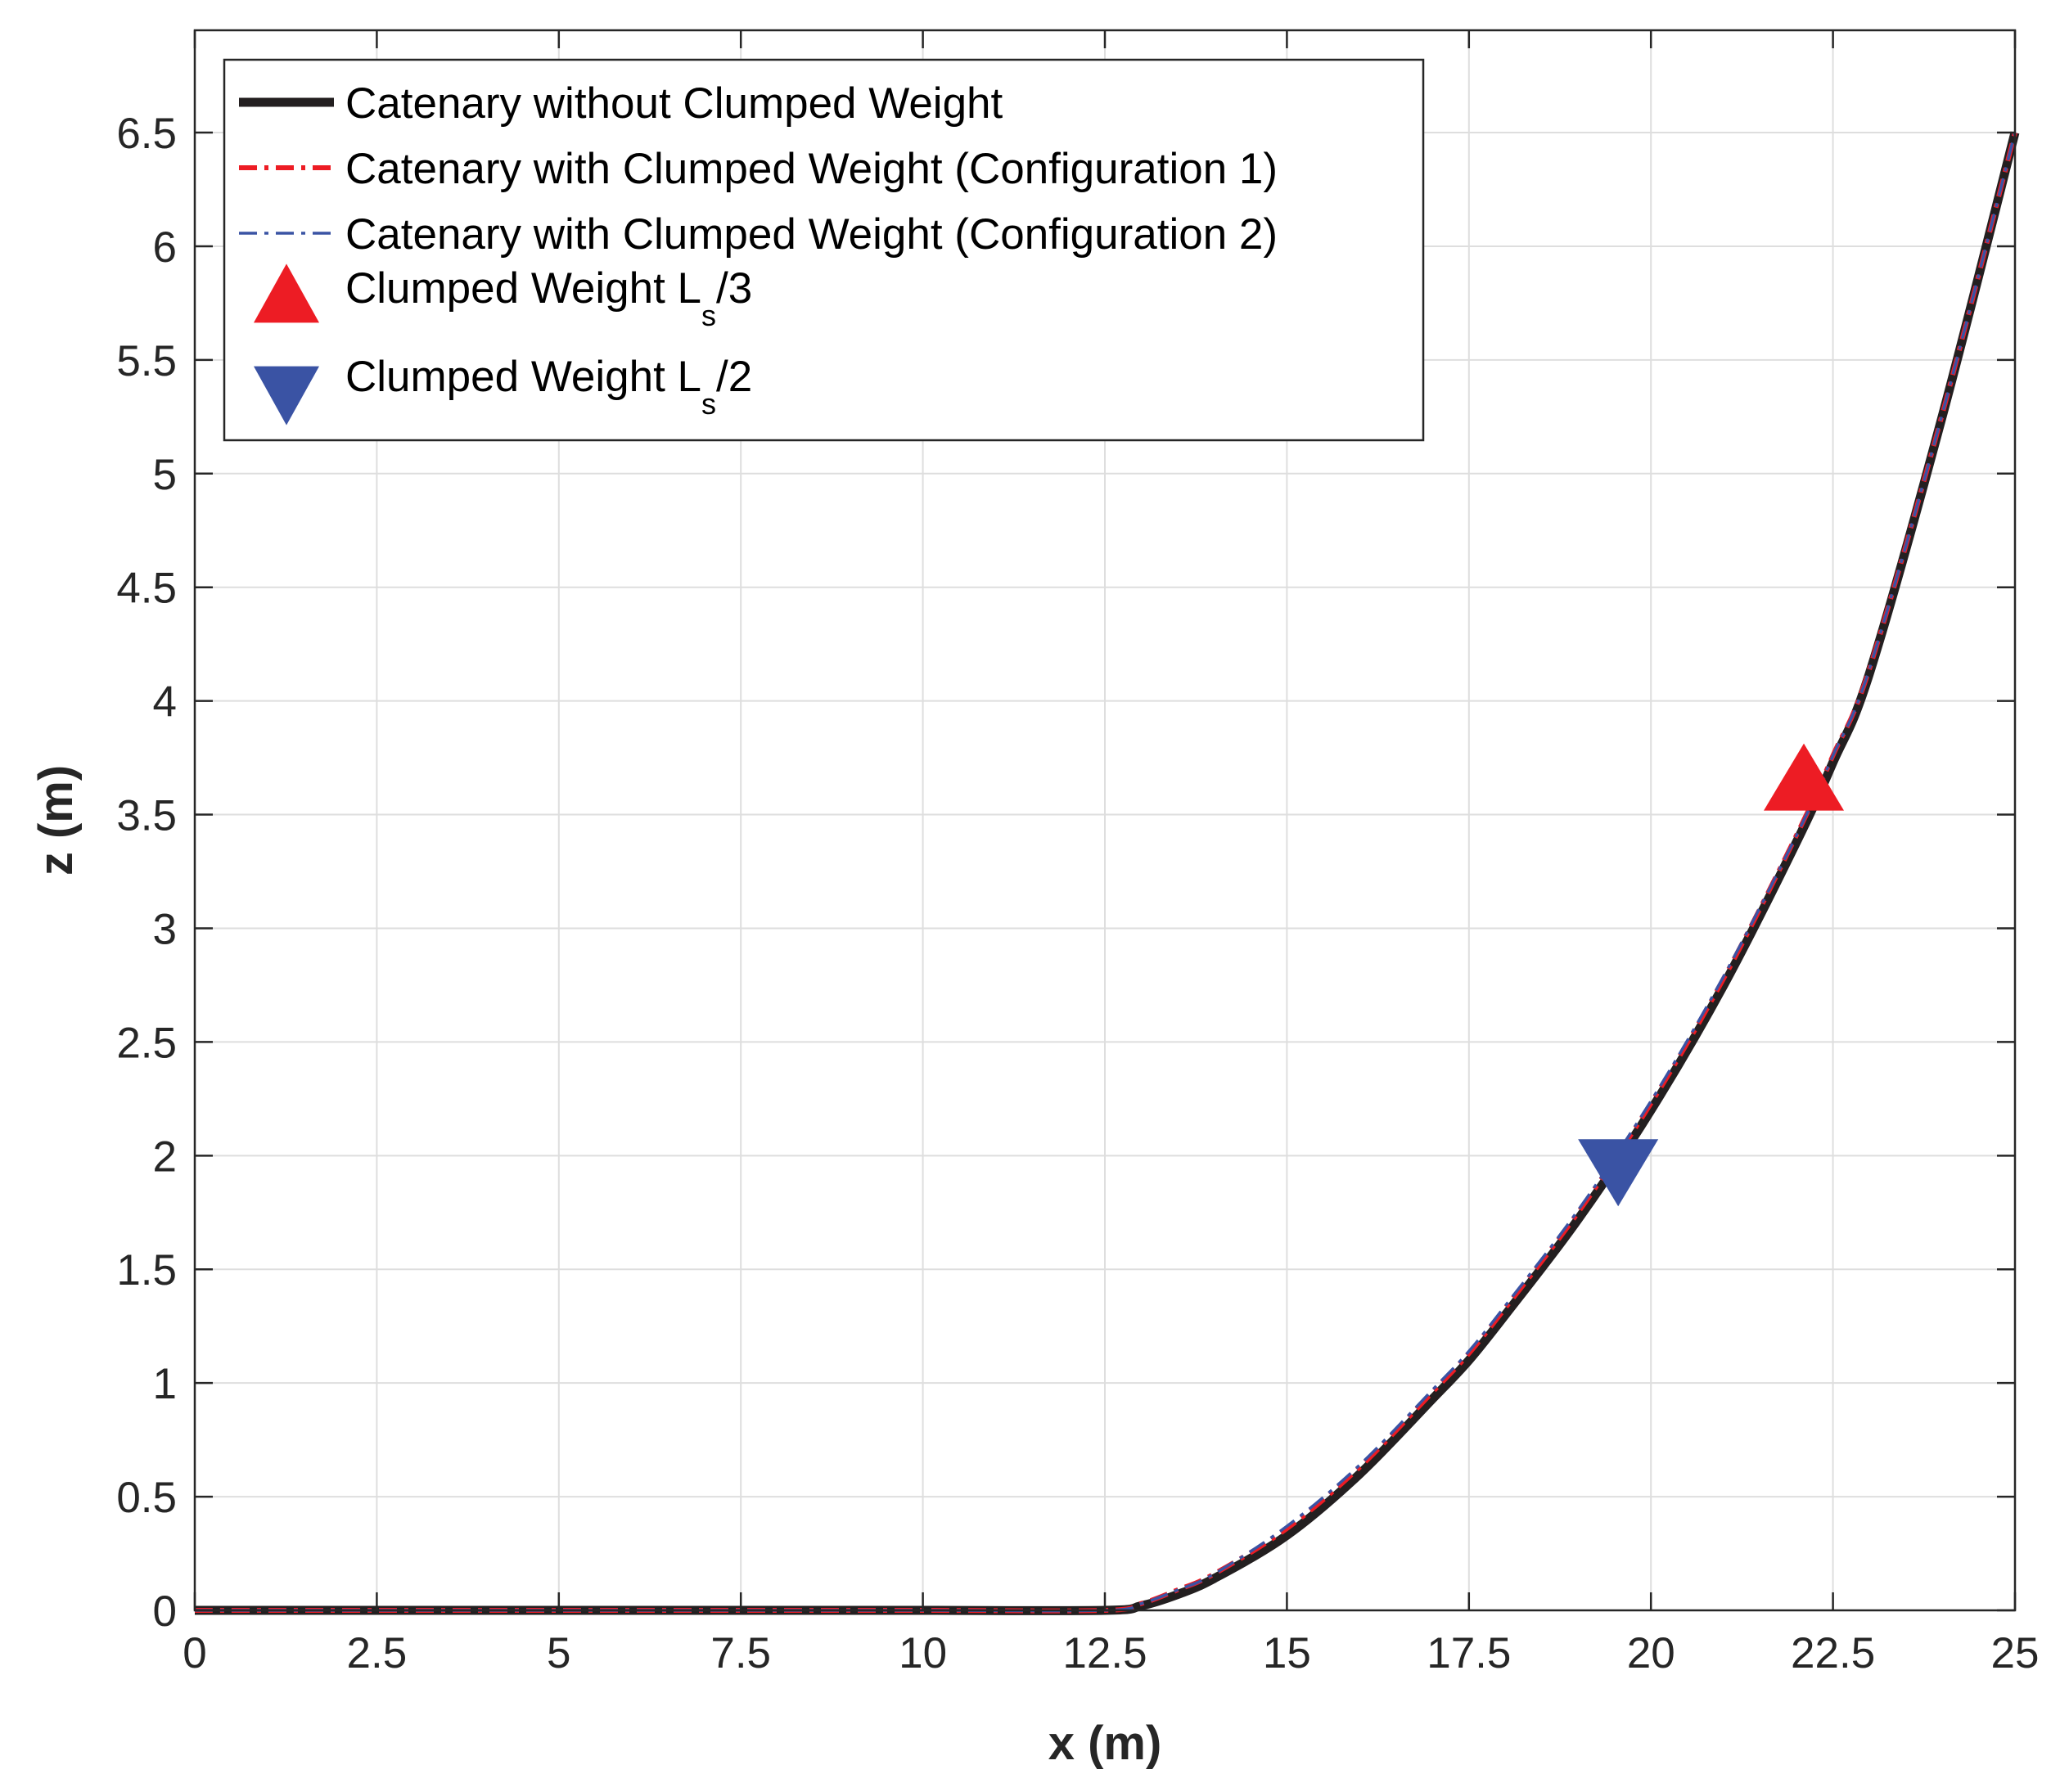 The height and width of the screenshot is (1792, 2060). Describe the element at coordinates (165, 1611) in the screenshot. I see `y-tick-label: 0` at that location.